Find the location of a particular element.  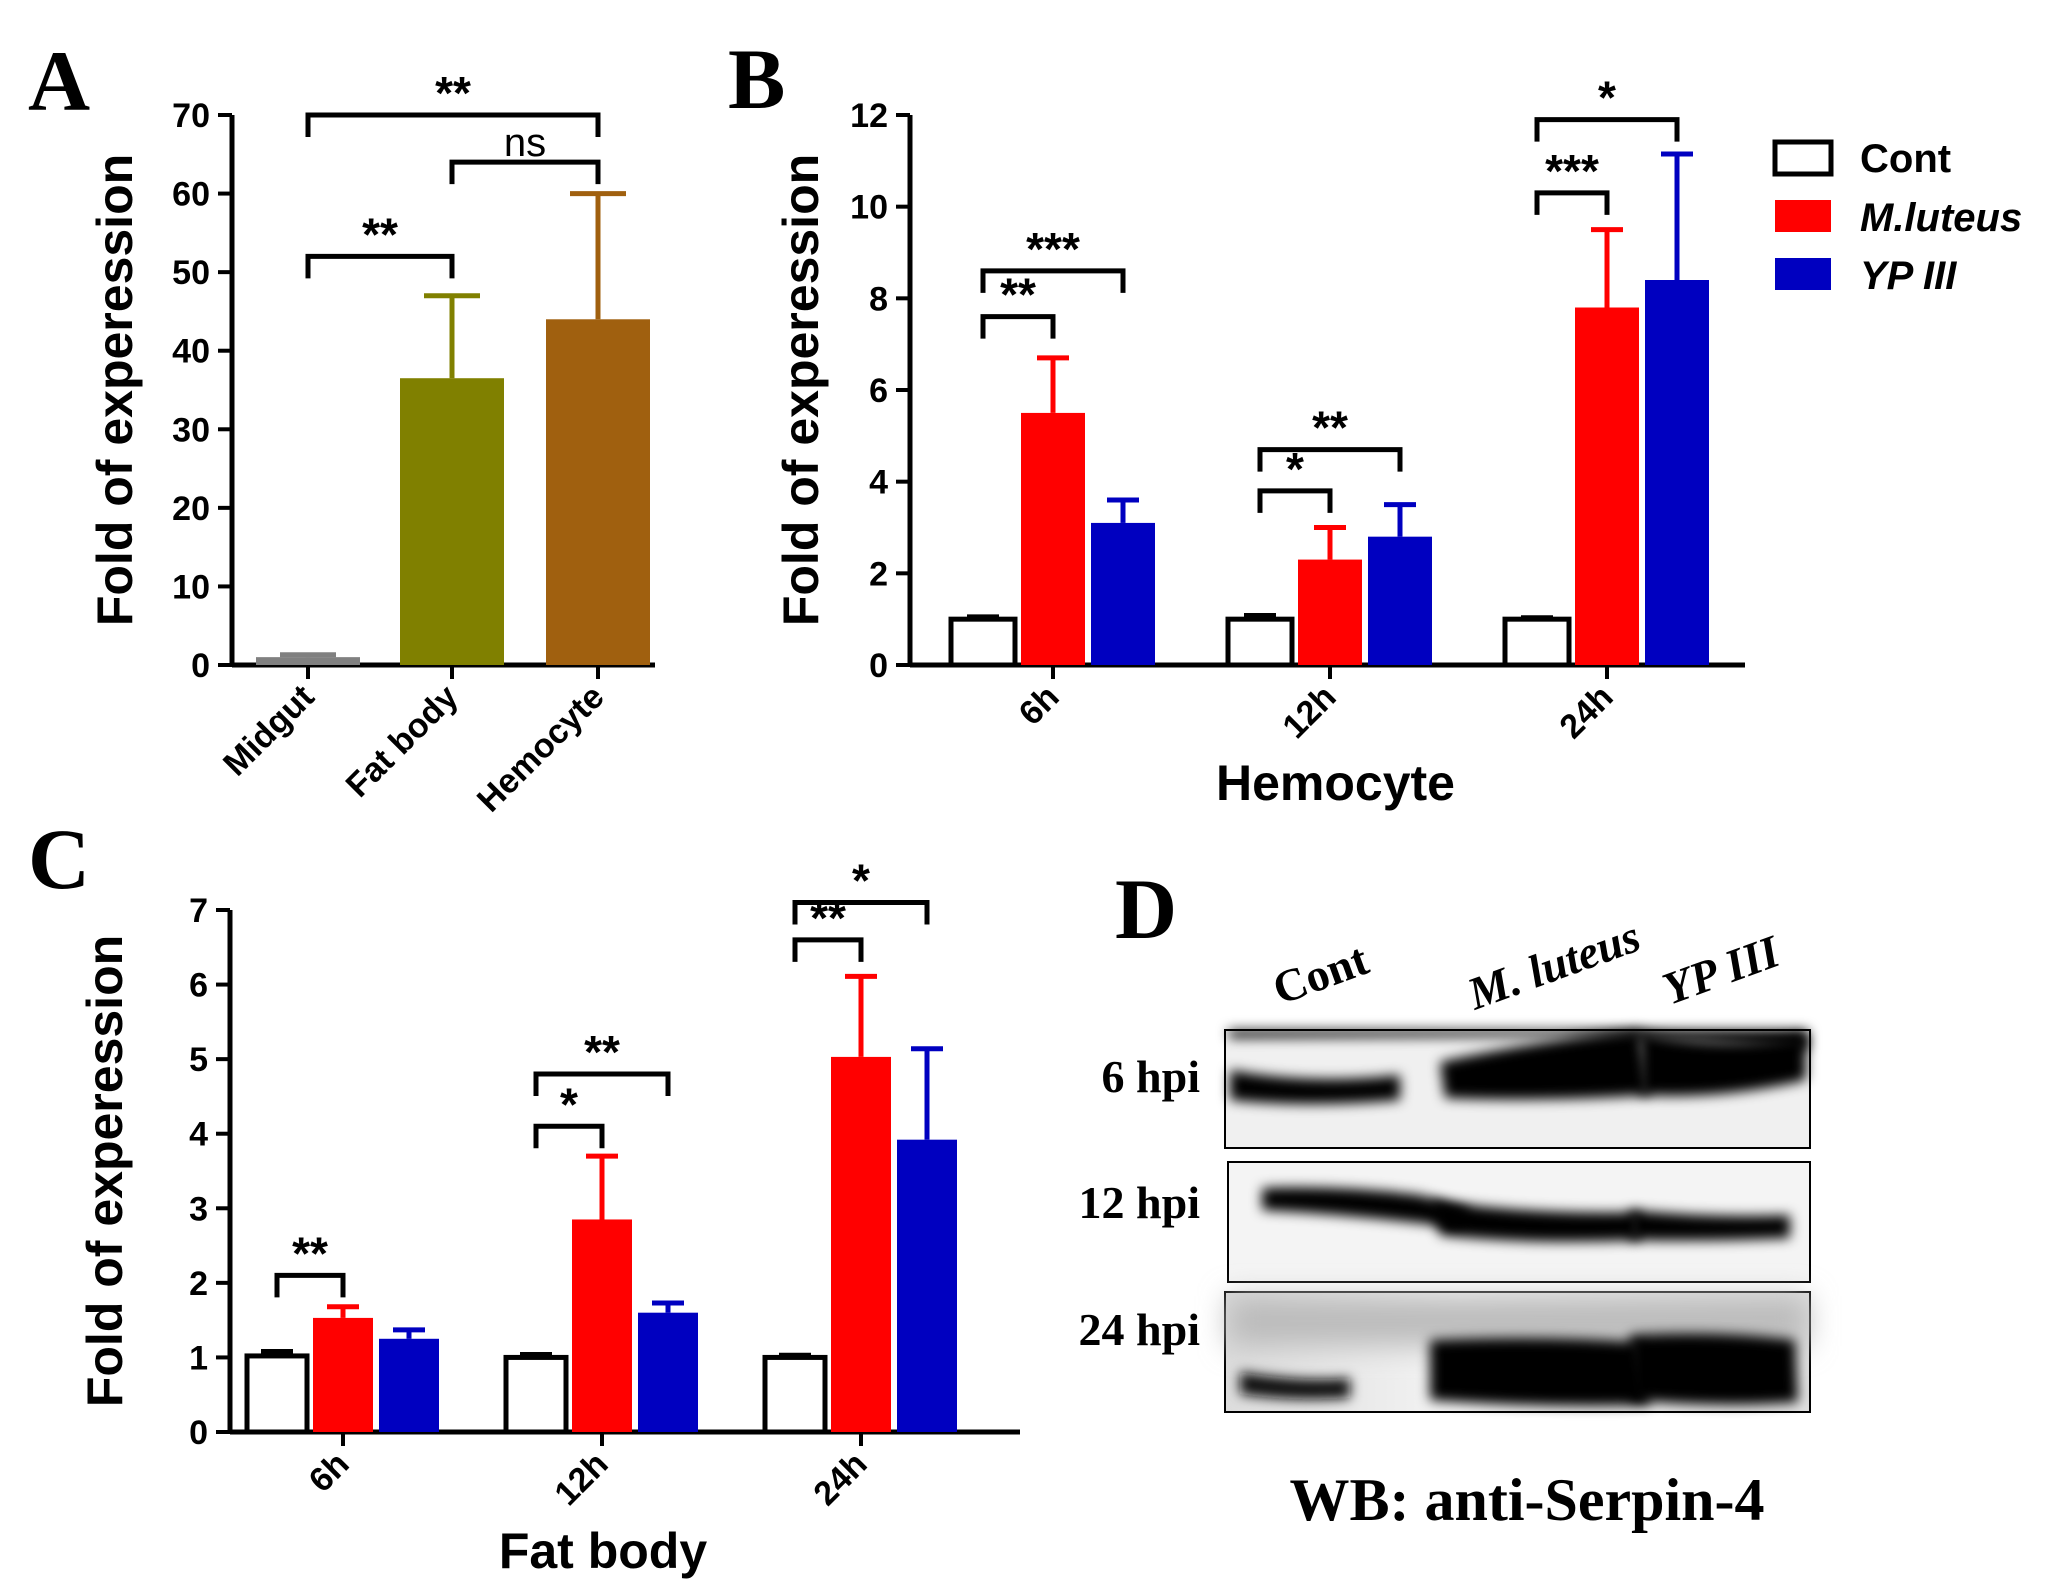

wb-row-label-24hpi: 24 hpi is located at coordinates (1140, 1329).